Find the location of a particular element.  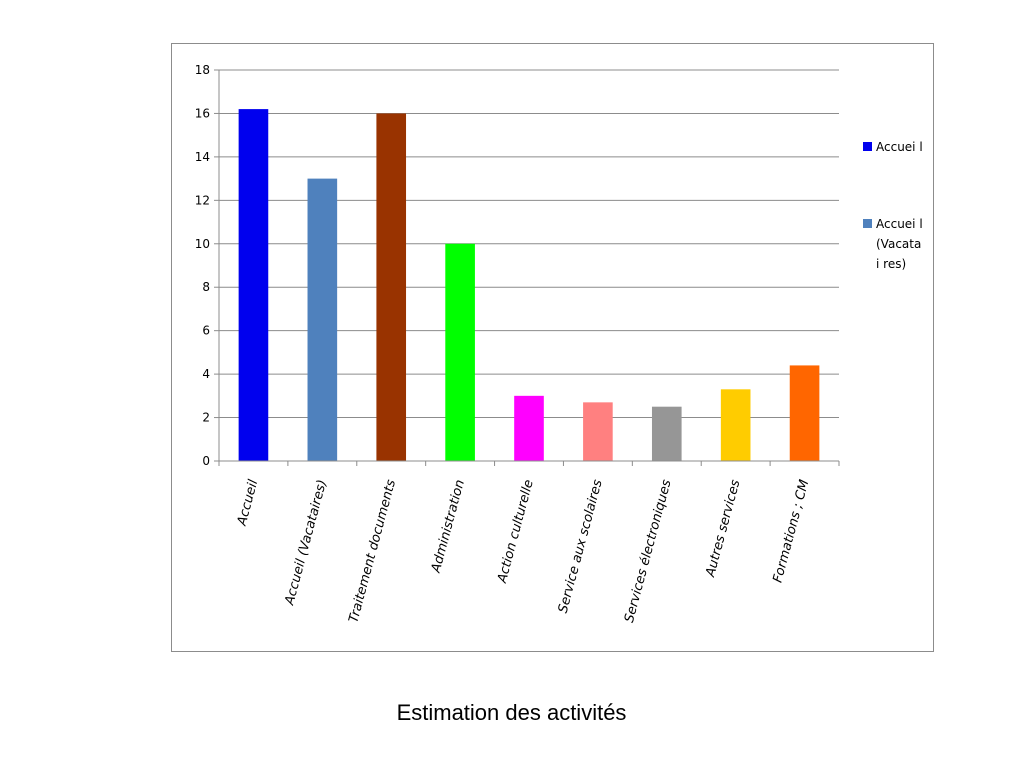

legend-label: (Vacata is located at coordinates (898, 244).